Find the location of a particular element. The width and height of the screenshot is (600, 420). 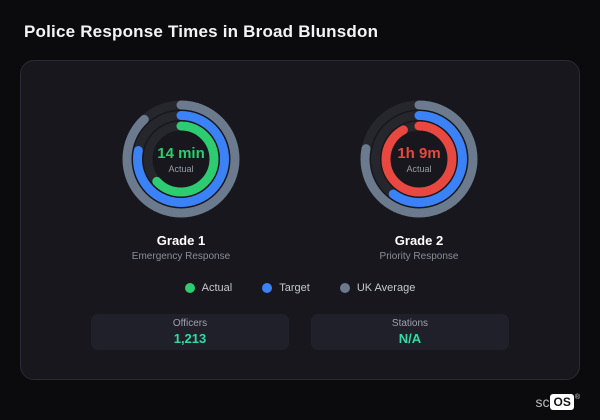

grade-title: Grade 2 is located at coordinates (419, 240).